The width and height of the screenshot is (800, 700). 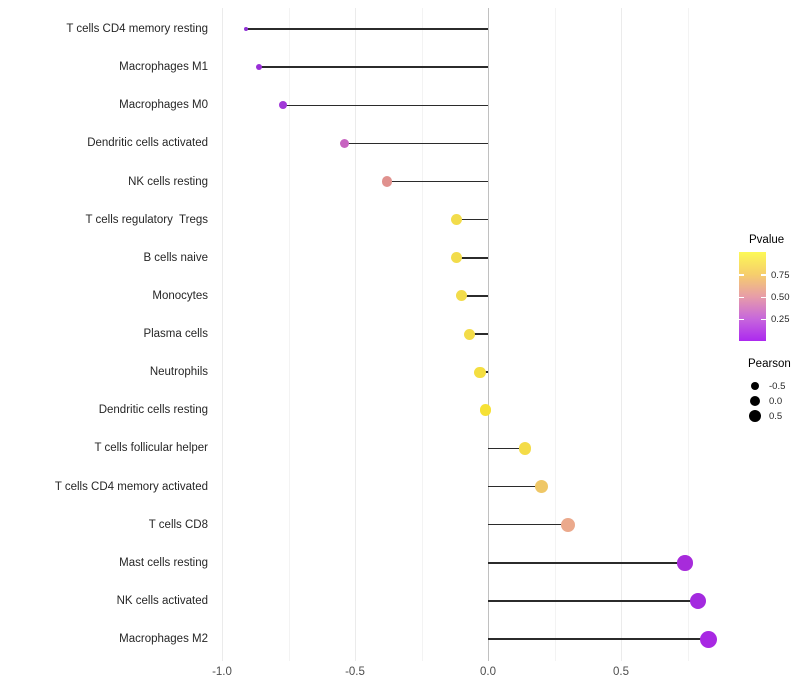 I want to click on y-axis-label: T cells regulatory Tregs, so click(x=146, y=219).